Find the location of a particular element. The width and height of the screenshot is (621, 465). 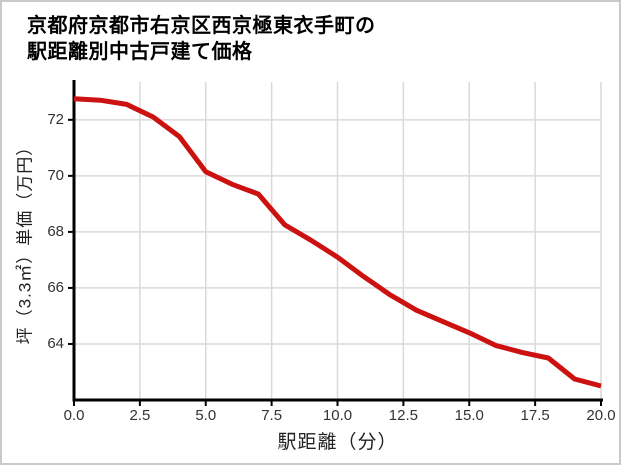

y-tick-label: 64 is located at coordinates (55, 343).